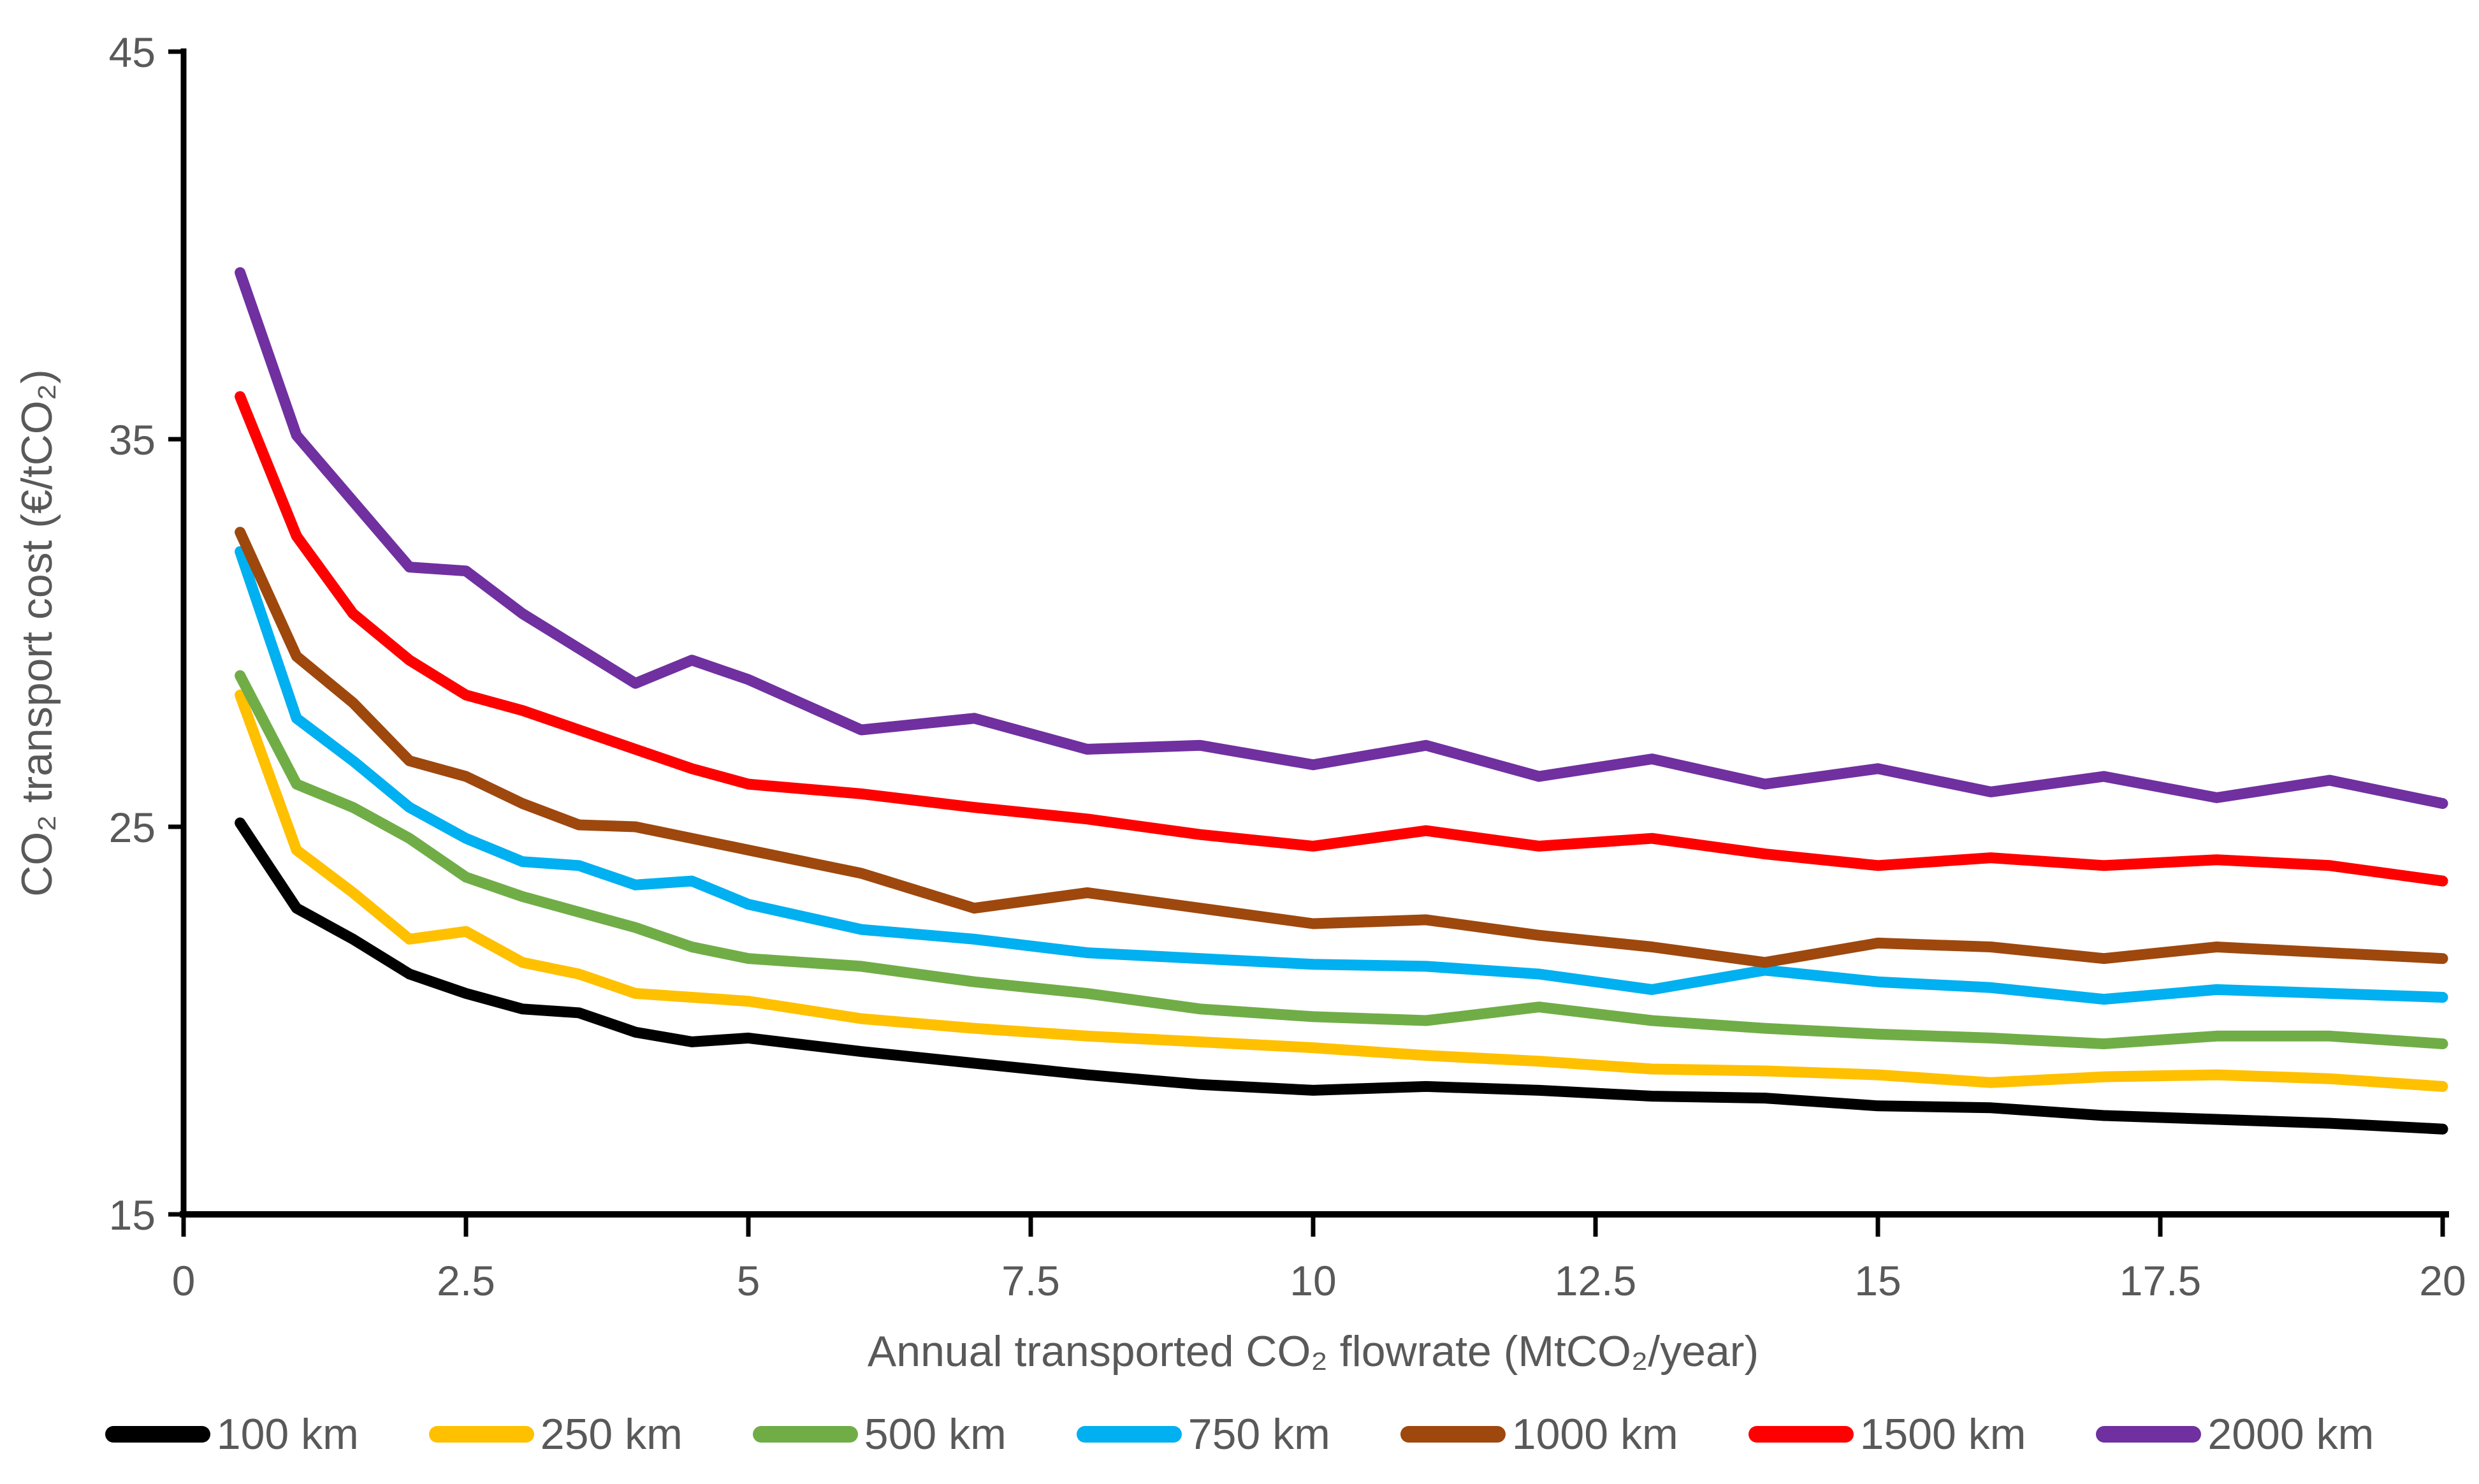 This screenshot has height=1484, width=2479. What do you see at coordinates (481, 1434) in the screenshot?
I see `legend-swatch-250km` at bounding box center [481, 1434].